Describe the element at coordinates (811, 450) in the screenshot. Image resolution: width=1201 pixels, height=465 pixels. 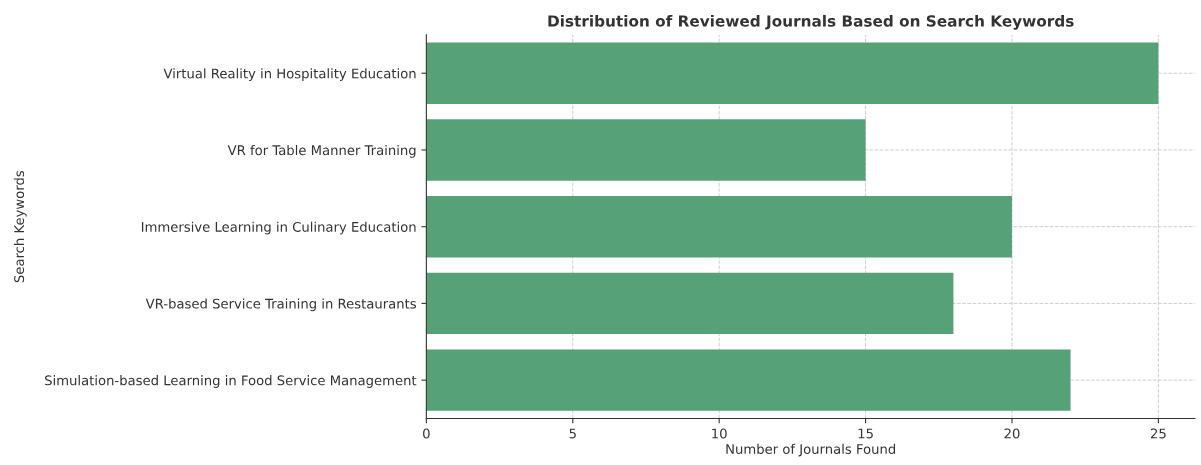
I see `x-axis-title: Number of Journals Found` at that location.